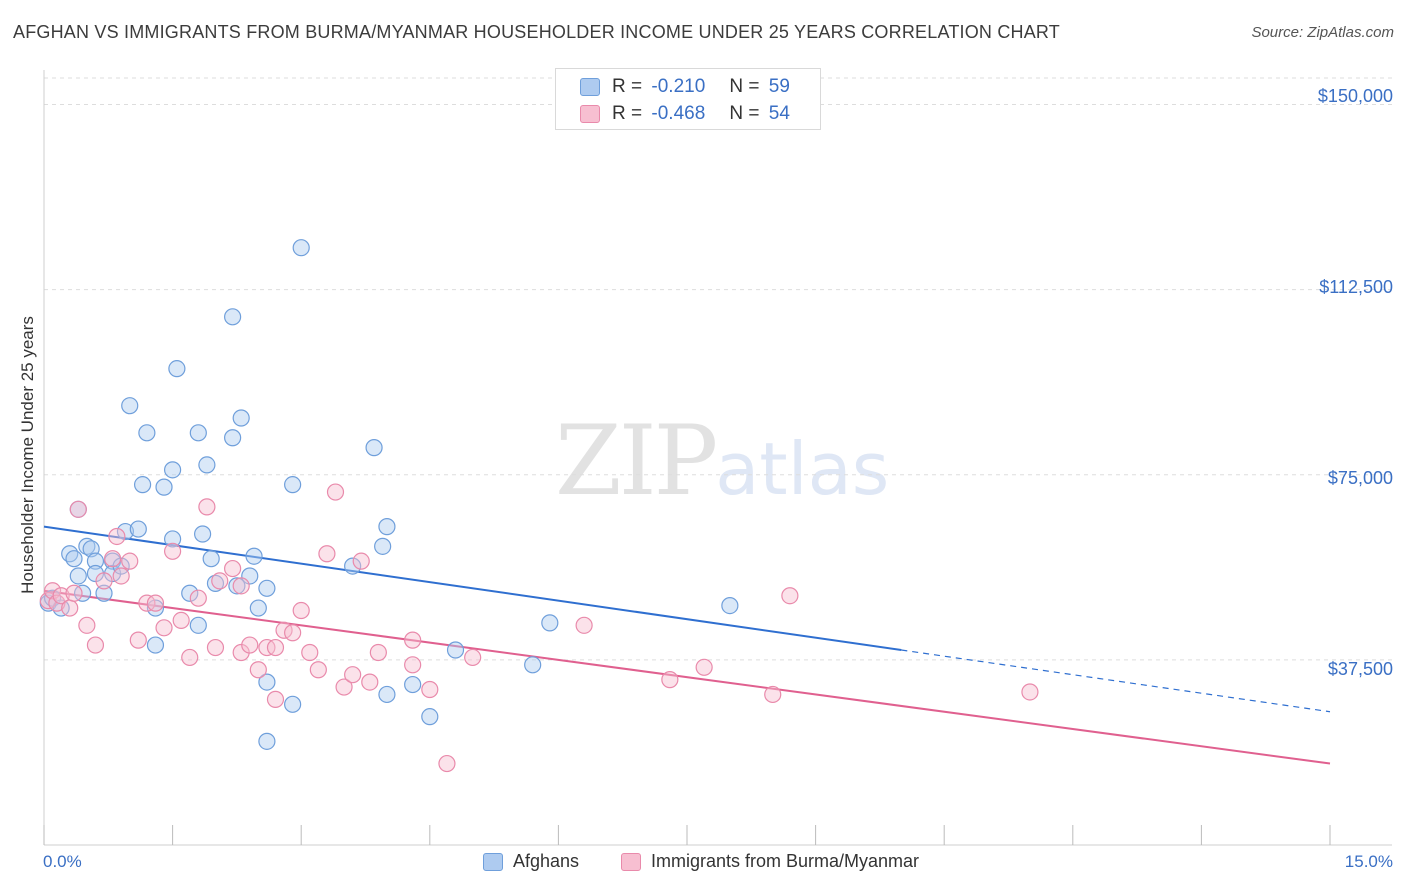 This screenshot has height=892, width=1406. I want to click on legend-r-value-afghans: -0.210, so click(678, 86).